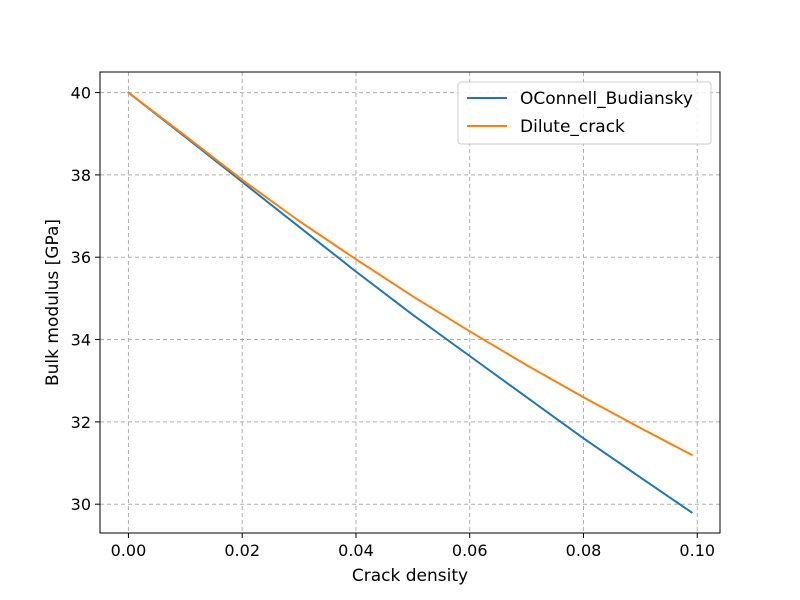 This screenshot has height=600, width=800. What do you see at coordinates (81, 504) in the screenshot?
I see `y-tick-label: 30` at bounding box center [81, 504].